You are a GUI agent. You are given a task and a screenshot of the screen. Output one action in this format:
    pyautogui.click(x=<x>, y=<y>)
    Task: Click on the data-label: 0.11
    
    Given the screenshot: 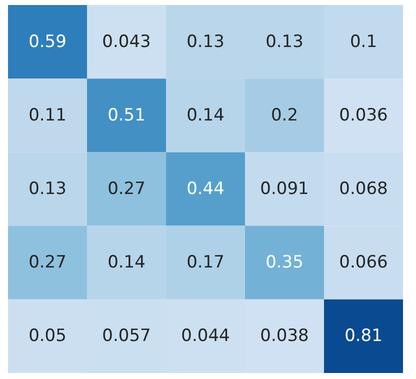 What is the action you would take?
    pyautogui.click(x=47, y=115)
    